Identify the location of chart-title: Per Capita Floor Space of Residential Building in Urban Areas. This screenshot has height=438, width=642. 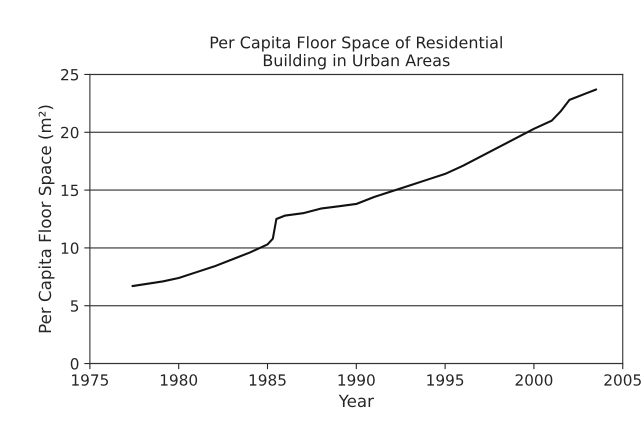
(356, 53).